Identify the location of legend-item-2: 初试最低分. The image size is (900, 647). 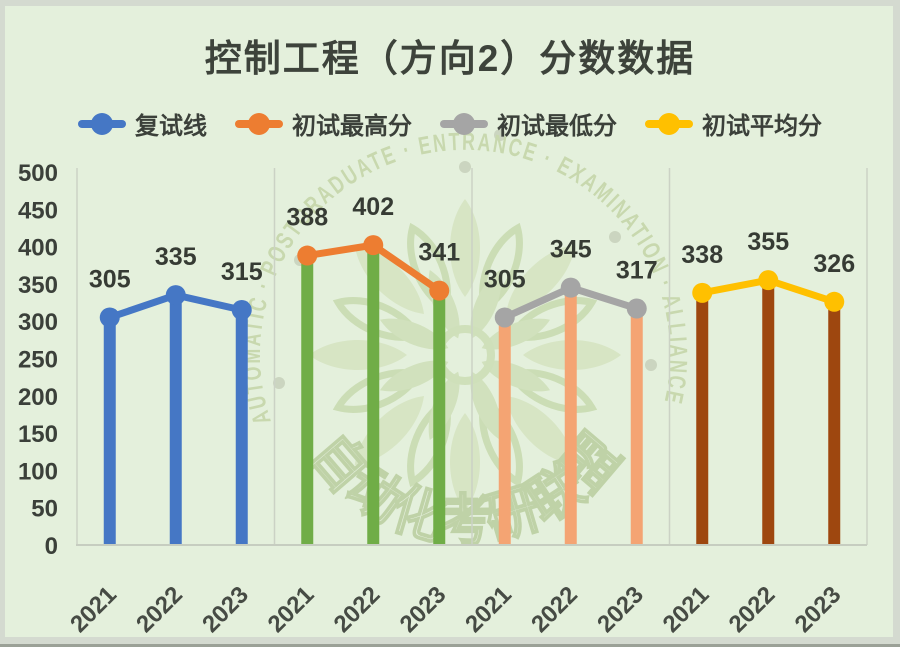
(528, 123).